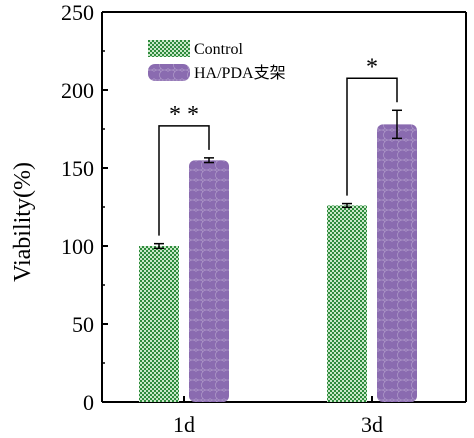 The width and height of the screenshot is (474, 438). I want to click on y-tick-label: 200, so click(77, 90).